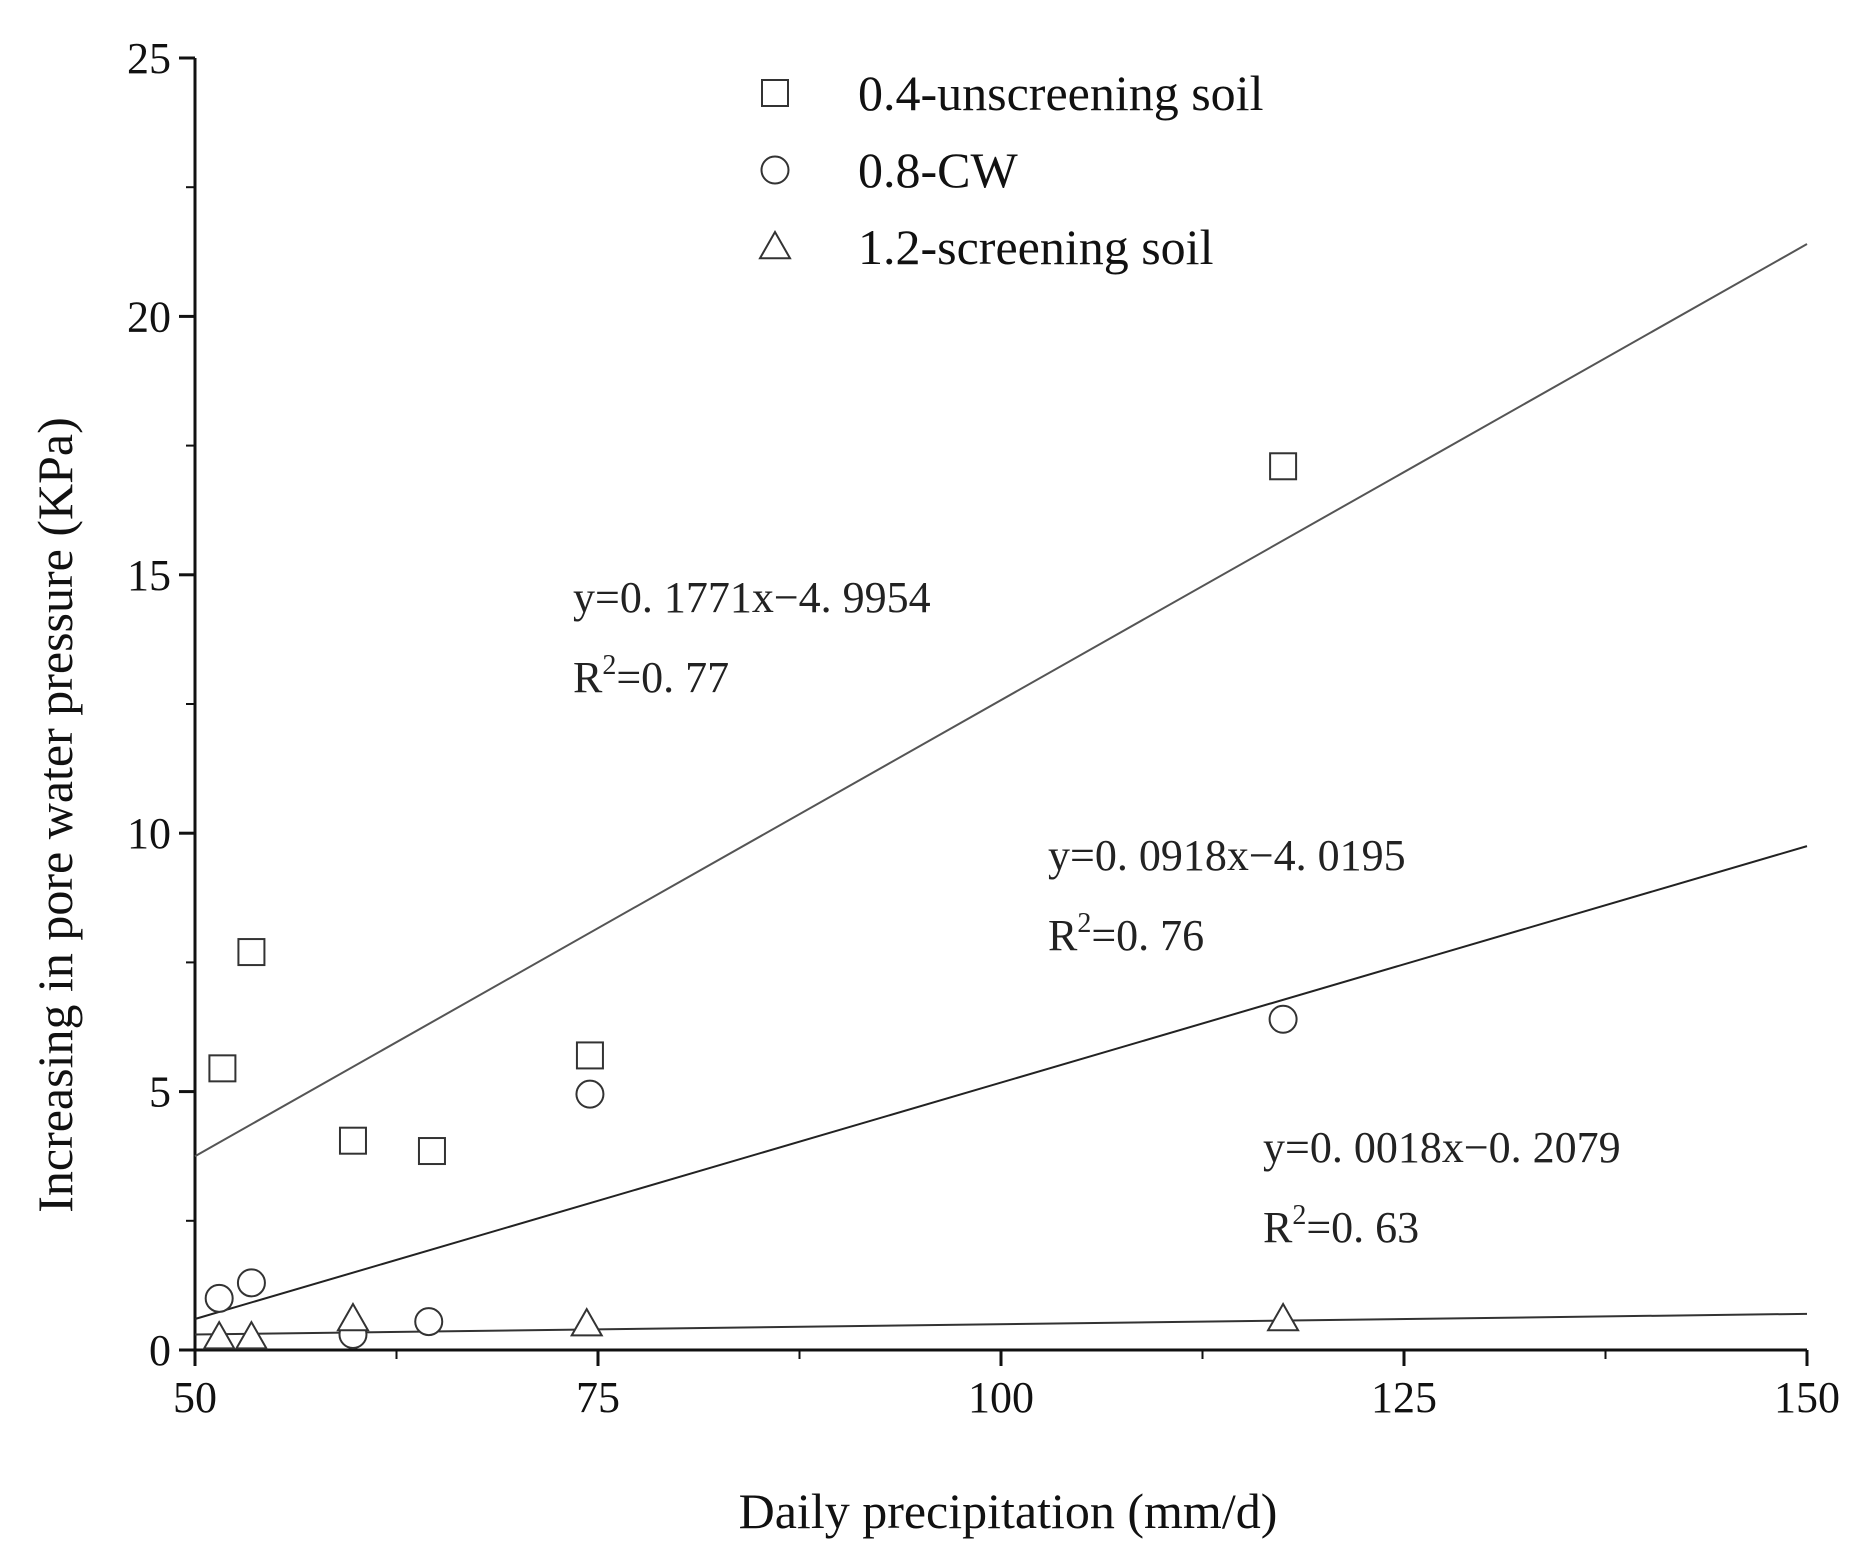 The image size is (1867, 1559). I want to click on y-tick-label: 20, so click(149, 316).